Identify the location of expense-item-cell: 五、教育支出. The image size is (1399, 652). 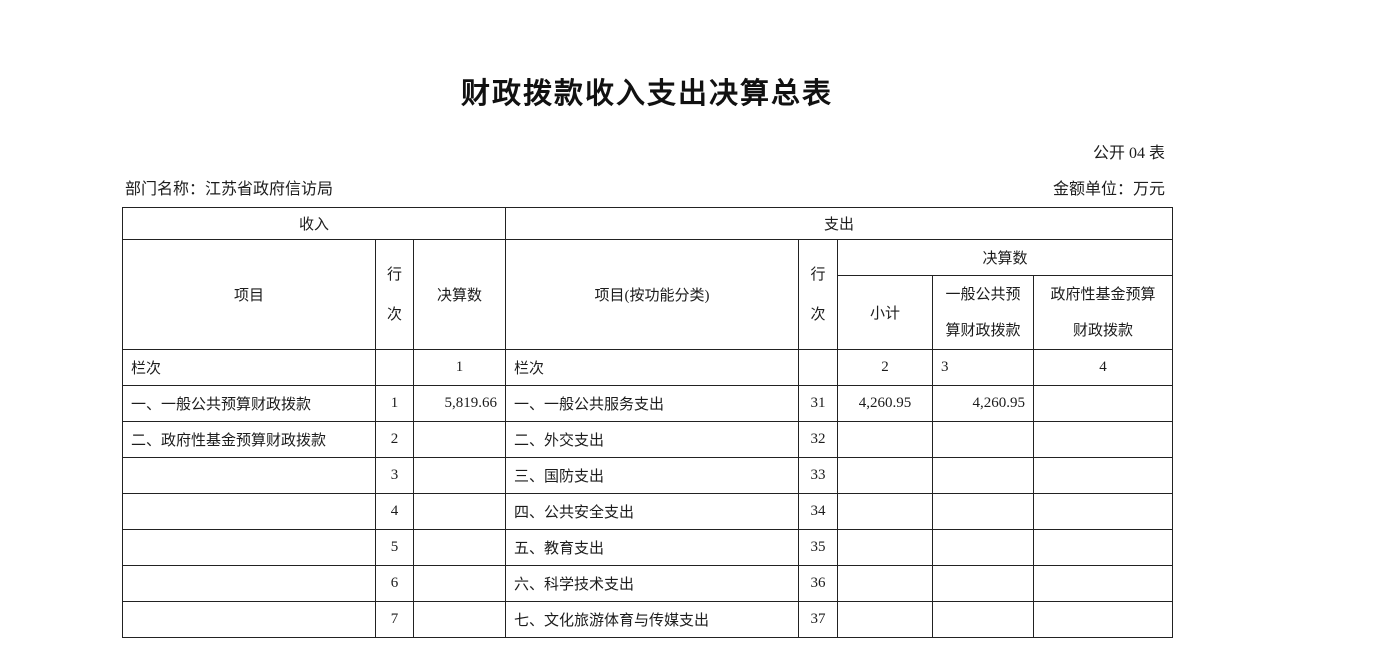
(652, 547).